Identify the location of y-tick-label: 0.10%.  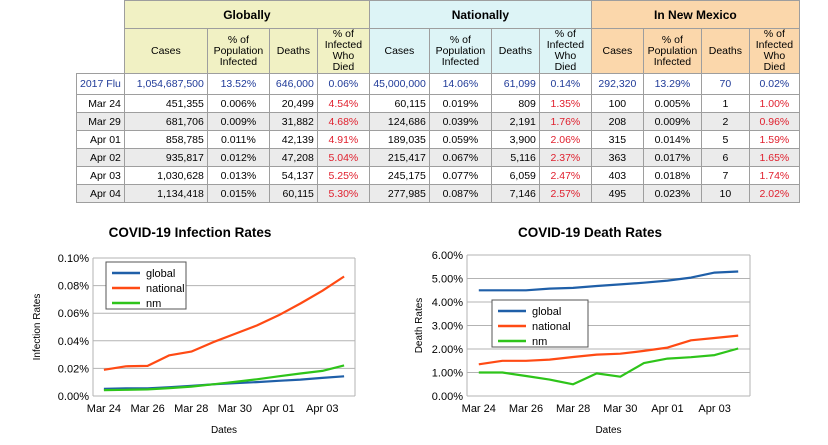
(73, 259).